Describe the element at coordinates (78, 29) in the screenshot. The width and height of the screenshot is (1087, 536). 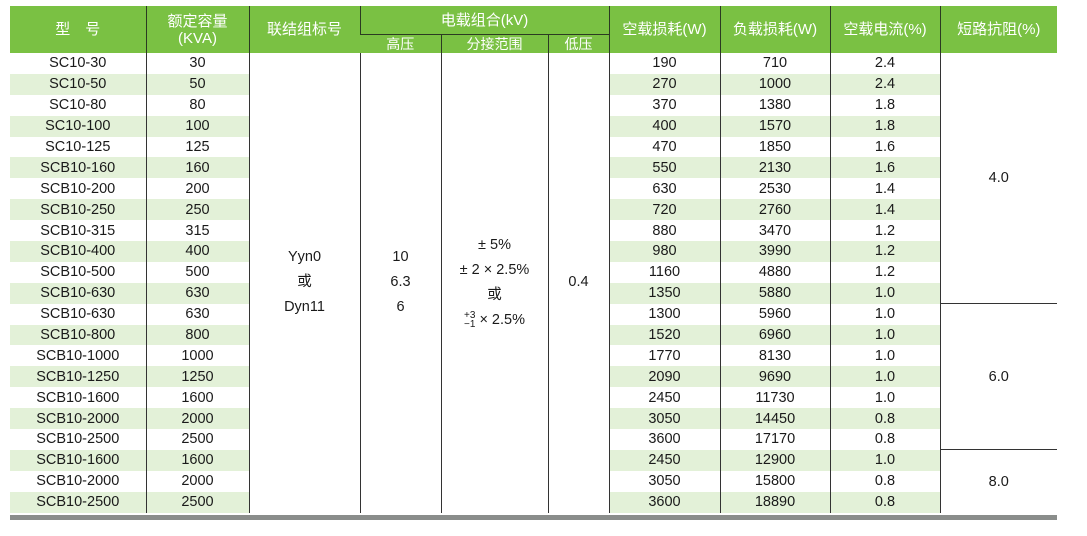
I see `header-model: 型 号` at that location.